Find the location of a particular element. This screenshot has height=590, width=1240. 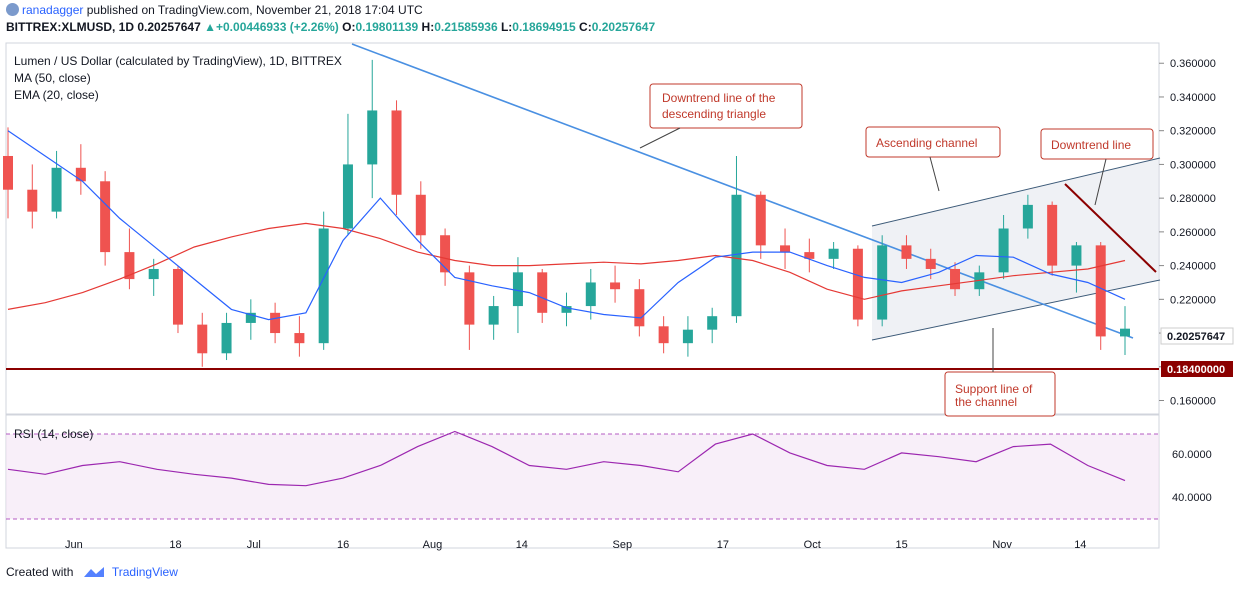

x-tick-label: Nov is located at coordinates (1002, 545).